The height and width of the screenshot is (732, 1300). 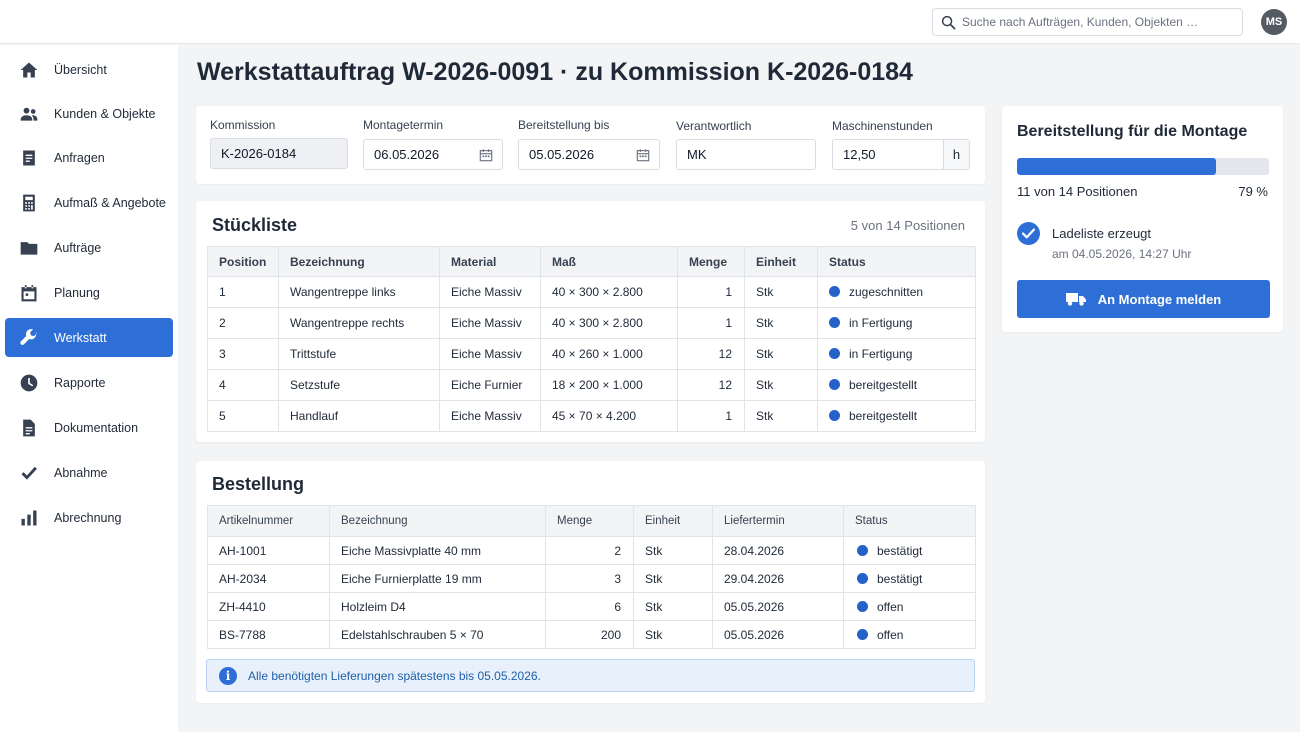 I want to click on montagetermin-field: 06.05.2026, so click(x=433, y=154).